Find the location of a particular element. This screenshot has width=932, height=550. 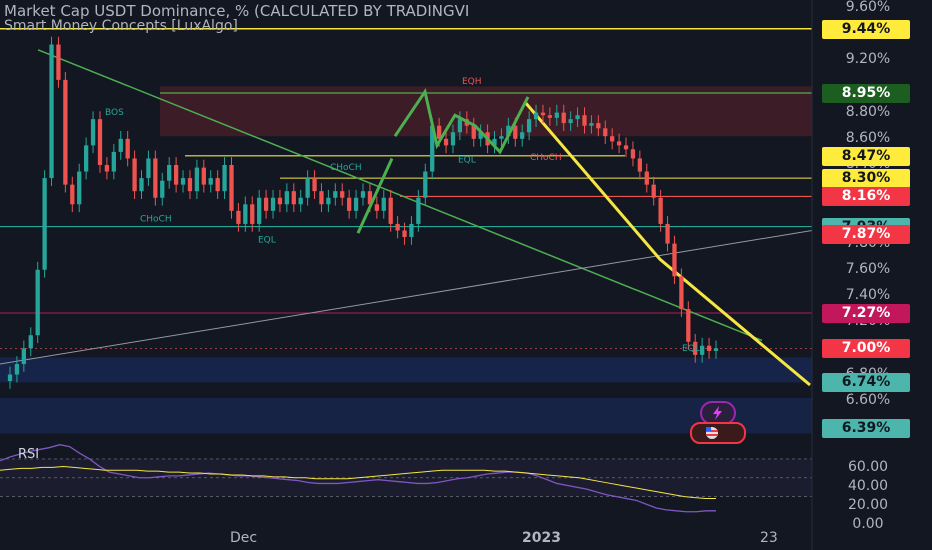

us-flag-icon is located at coordinates (718, 433).